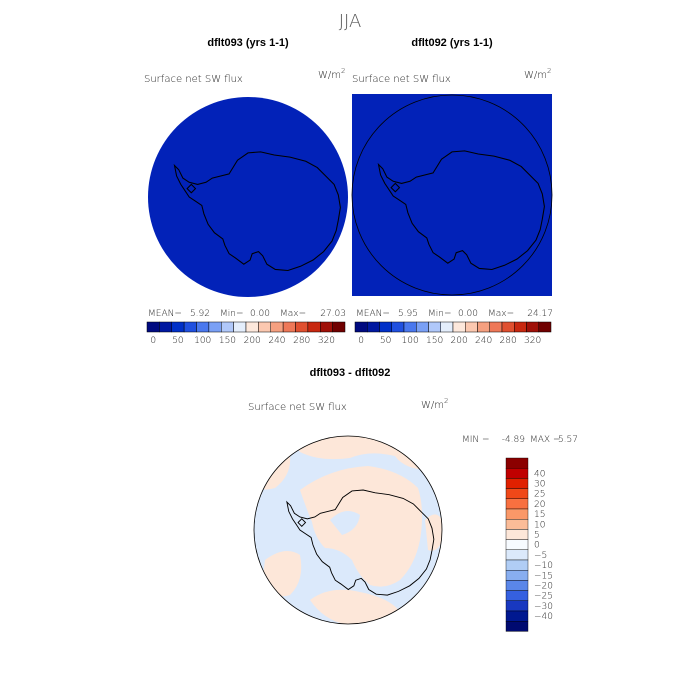 Image resolution: width=700 pixels, height=700 pixels. What do you see at coordinates (568, 440) in the screenshot?
I see `max-value: 5.57` at bounding box center [568, 440].